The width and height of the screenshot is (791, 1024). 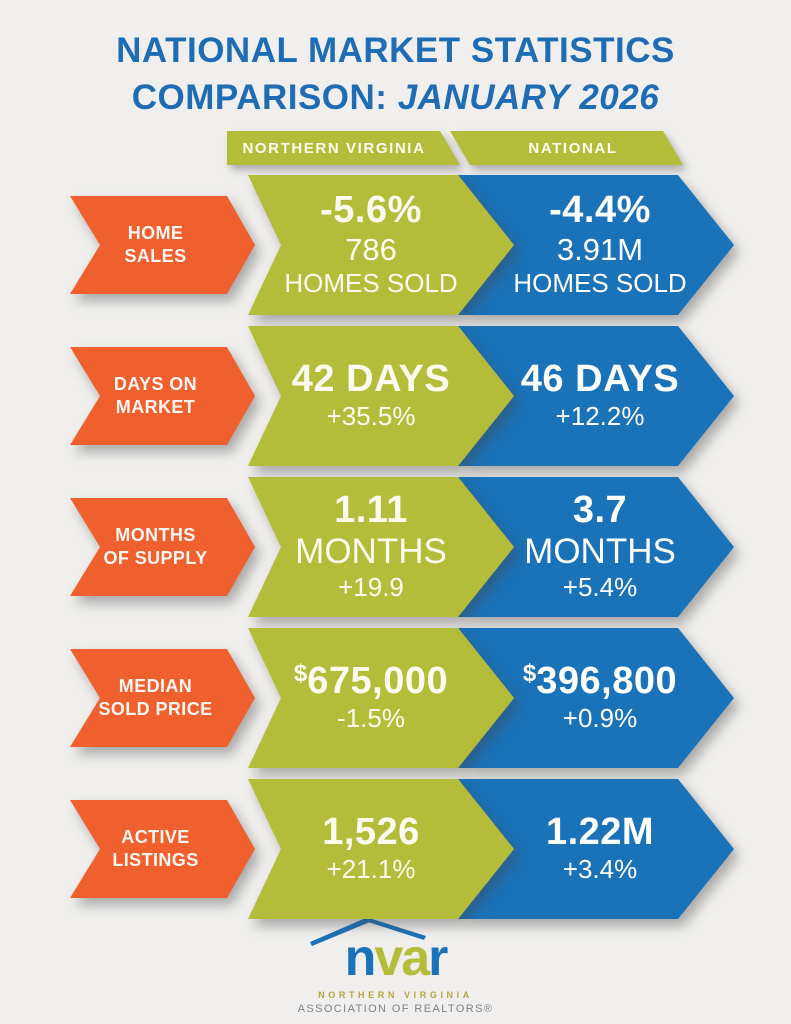 I want to click on nova-arrow: -5.6% 786 HOMES SOLD, so click(x=381, y=245).